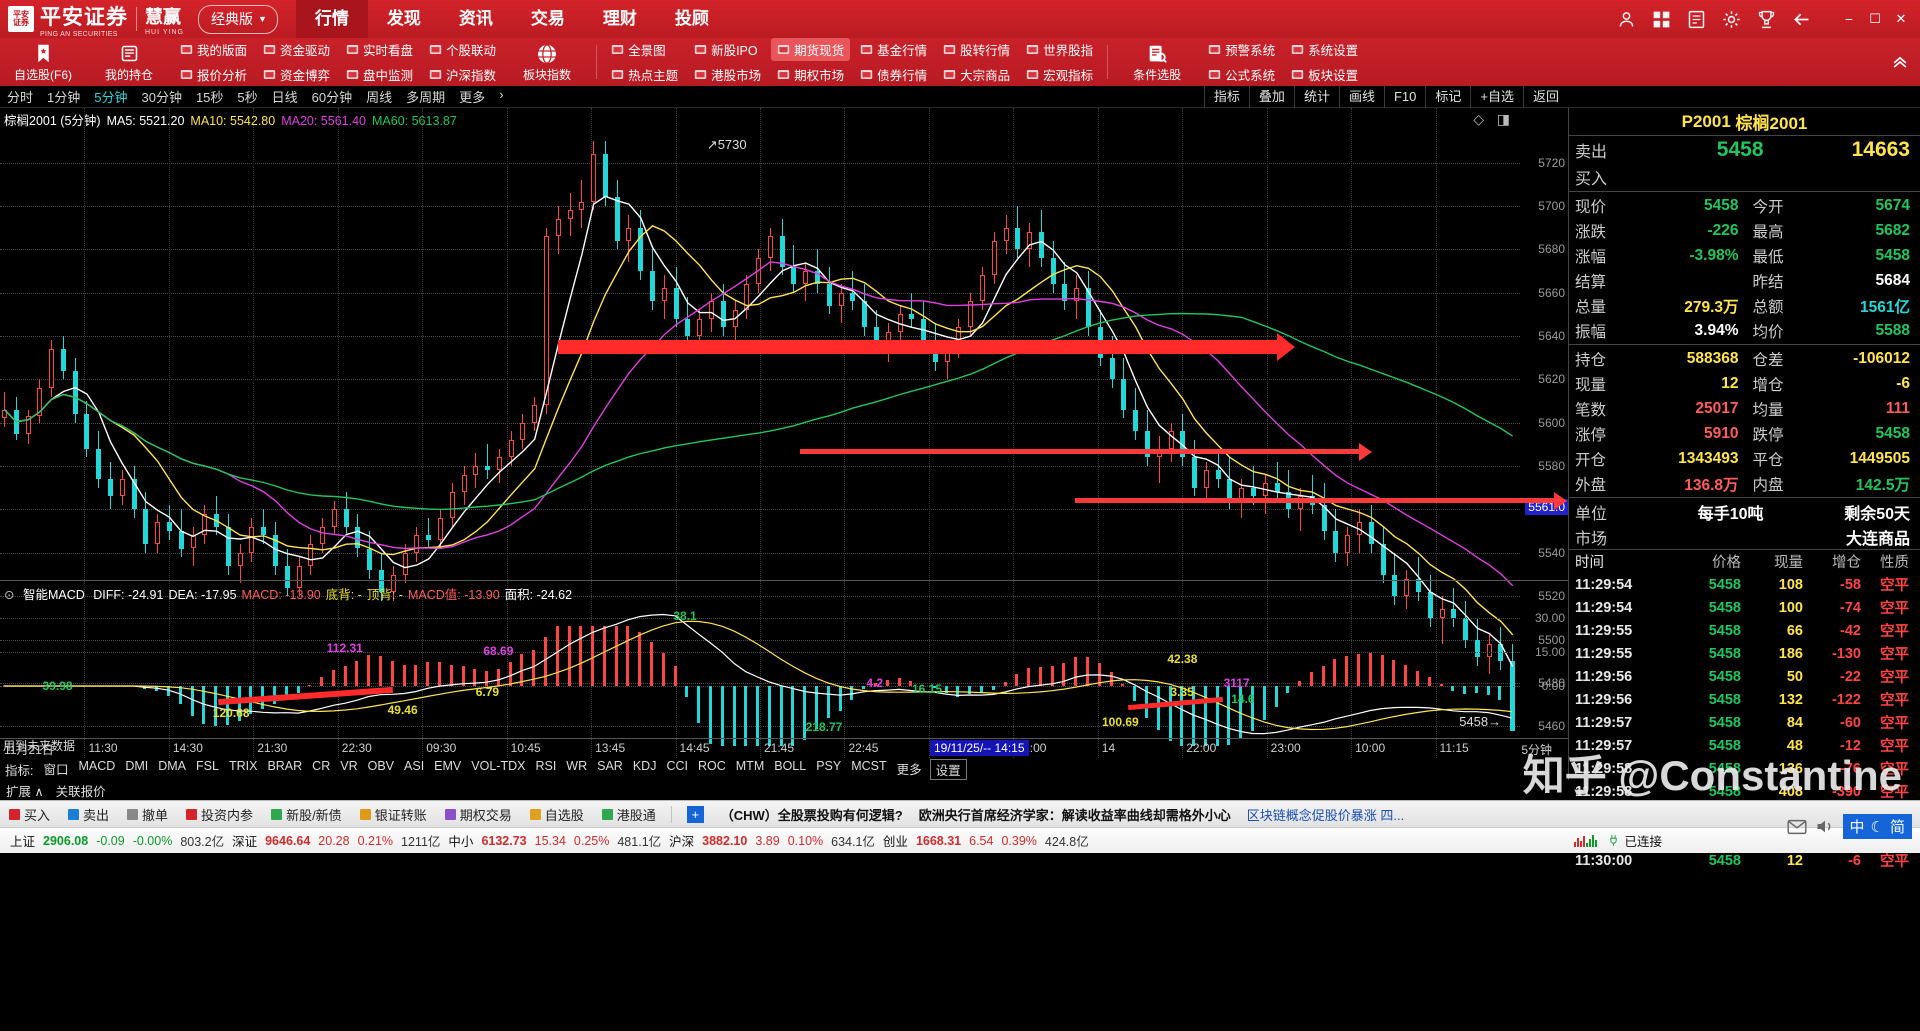 This screenshot has height=1031, width=1920. What do you see at coordinates (629, 814) in the screenshot?
I see `bottom-button-港股通: 港股通` at bounding box center [629, 814].